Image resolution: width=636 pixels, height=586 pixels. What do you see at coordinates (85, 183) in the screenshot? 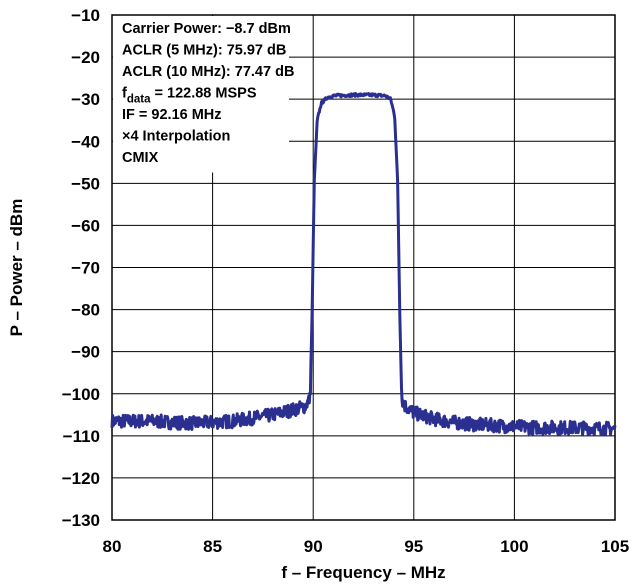
I see `y-tick-label: −50` at bounding box center [85, 183].